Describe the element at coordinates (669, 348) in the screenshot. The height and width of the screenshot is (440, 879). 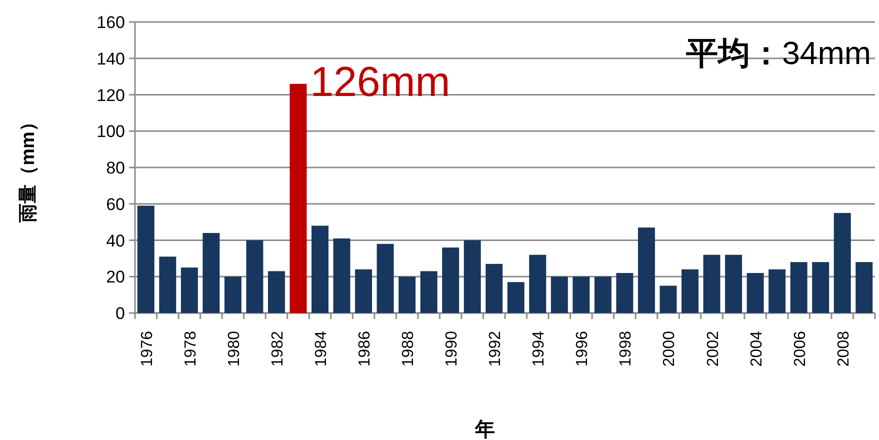
I see `x-tick-label: 2000` at that location.